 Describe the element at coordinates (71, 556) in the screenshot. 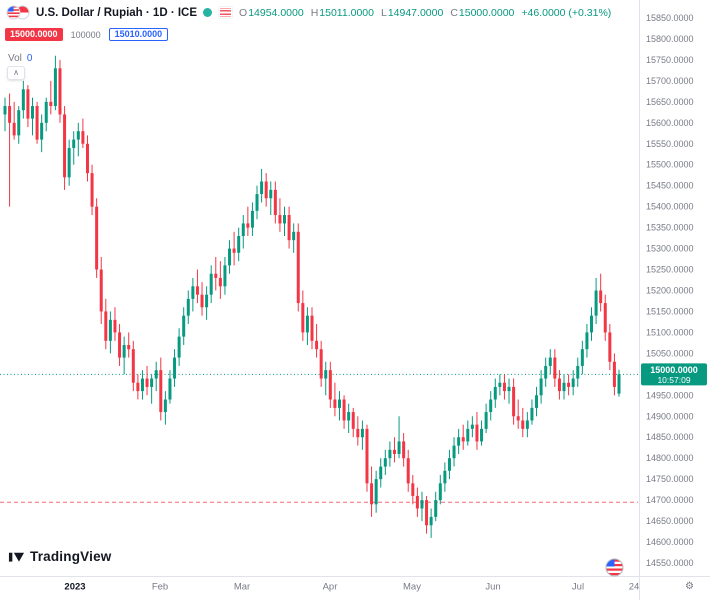

I see `tradingview-logo-text: TradingView` at that location.